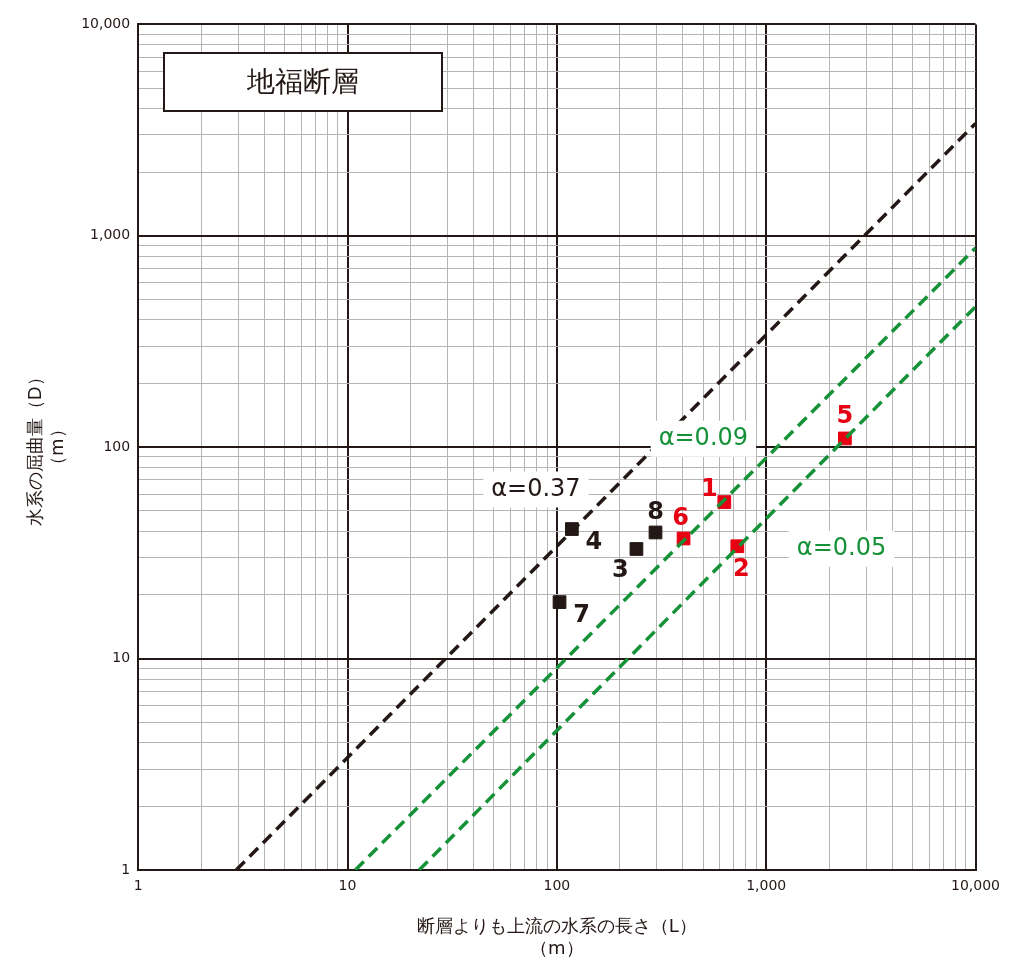  Describe the element at coordinates (557, 885) in the screenshot. I see `x-tick-label: 100` at that location.